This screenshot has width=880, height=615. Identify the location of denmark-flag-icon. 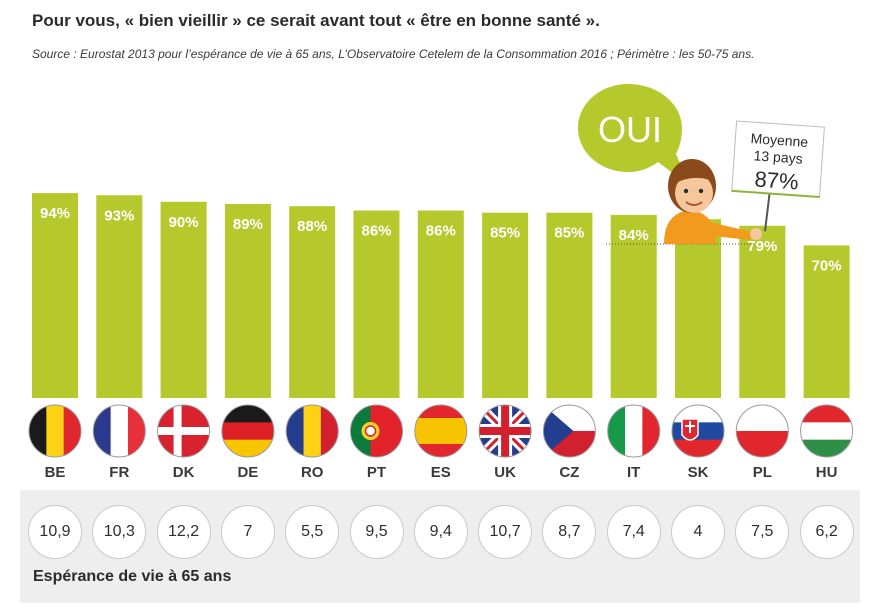
(184, 431).